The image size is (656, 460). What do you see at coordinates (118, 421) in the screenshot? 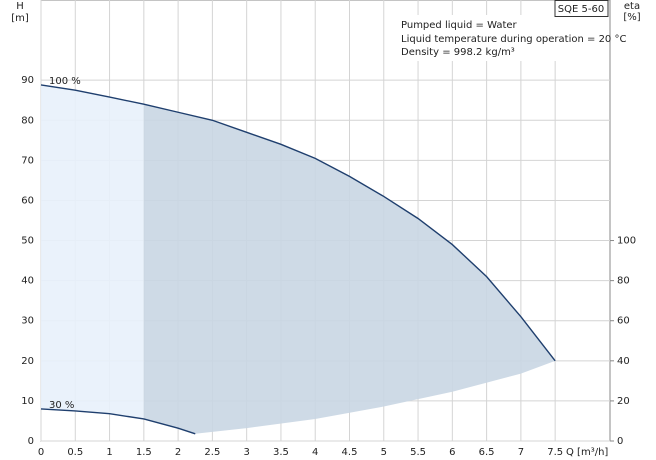
I see `curve` at bounding box center [118, 421].